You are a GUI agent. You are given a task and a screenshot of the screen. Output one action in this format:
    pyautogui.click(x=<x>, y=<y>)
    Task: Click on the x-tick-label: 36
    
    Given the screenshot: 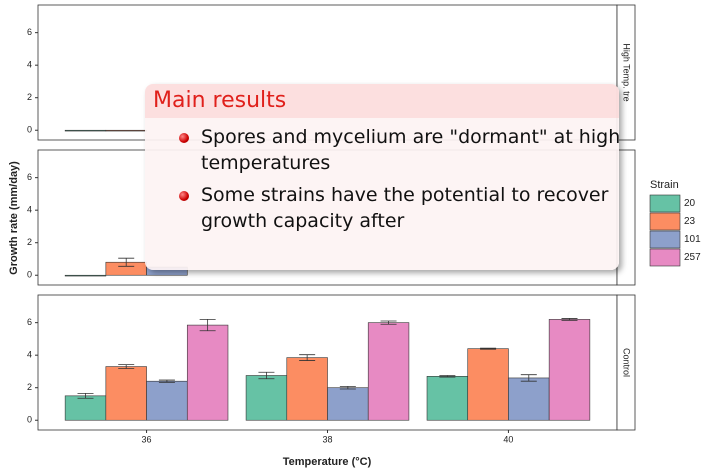 What is the action you would take?
    pyautogui.click(x=147, y=439)
    